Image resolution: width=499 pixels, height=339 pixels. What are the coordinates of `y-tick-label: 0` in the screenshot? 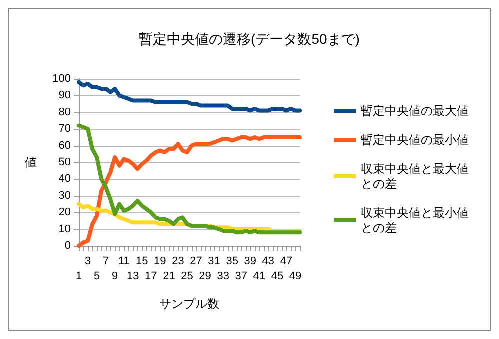 It's located at (67, 246).